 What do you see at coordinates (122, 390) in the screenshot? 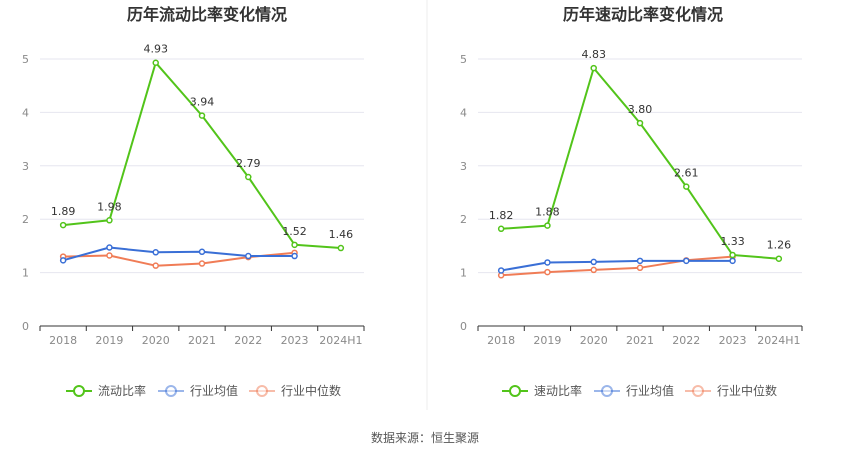
I see `legend-label: 流动比率` at bounding box center [122, 390].